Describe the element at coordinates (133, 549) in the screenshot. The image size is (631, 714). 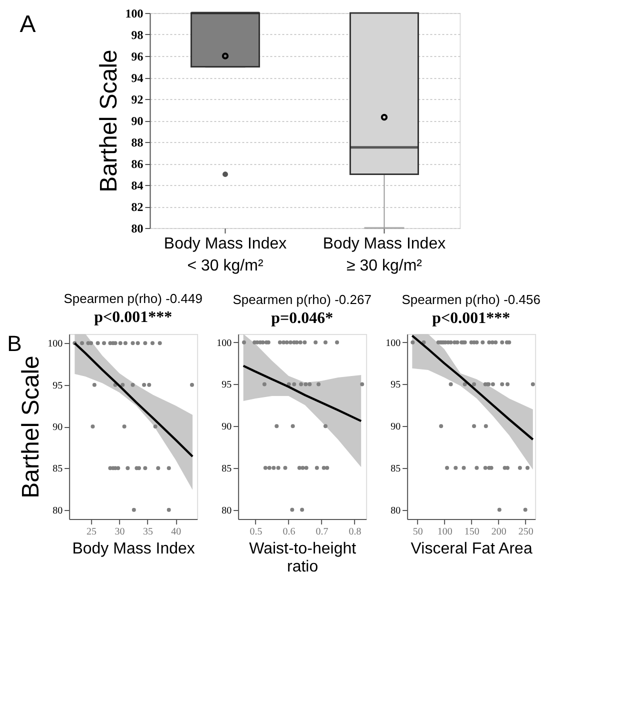
I see `x-axis-title: Body Mass Index` at that location.